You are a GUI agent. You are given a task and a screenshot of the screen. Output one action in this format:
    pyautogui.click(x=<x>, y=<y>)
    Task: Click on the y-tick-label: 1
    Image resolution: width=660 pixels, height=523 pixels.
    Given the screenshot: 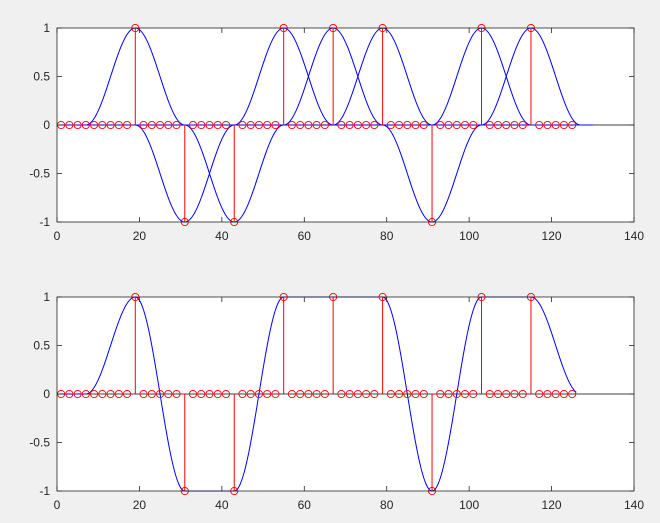 What is the action you would take?
    pyautogui.click(x=46, y=28)
    